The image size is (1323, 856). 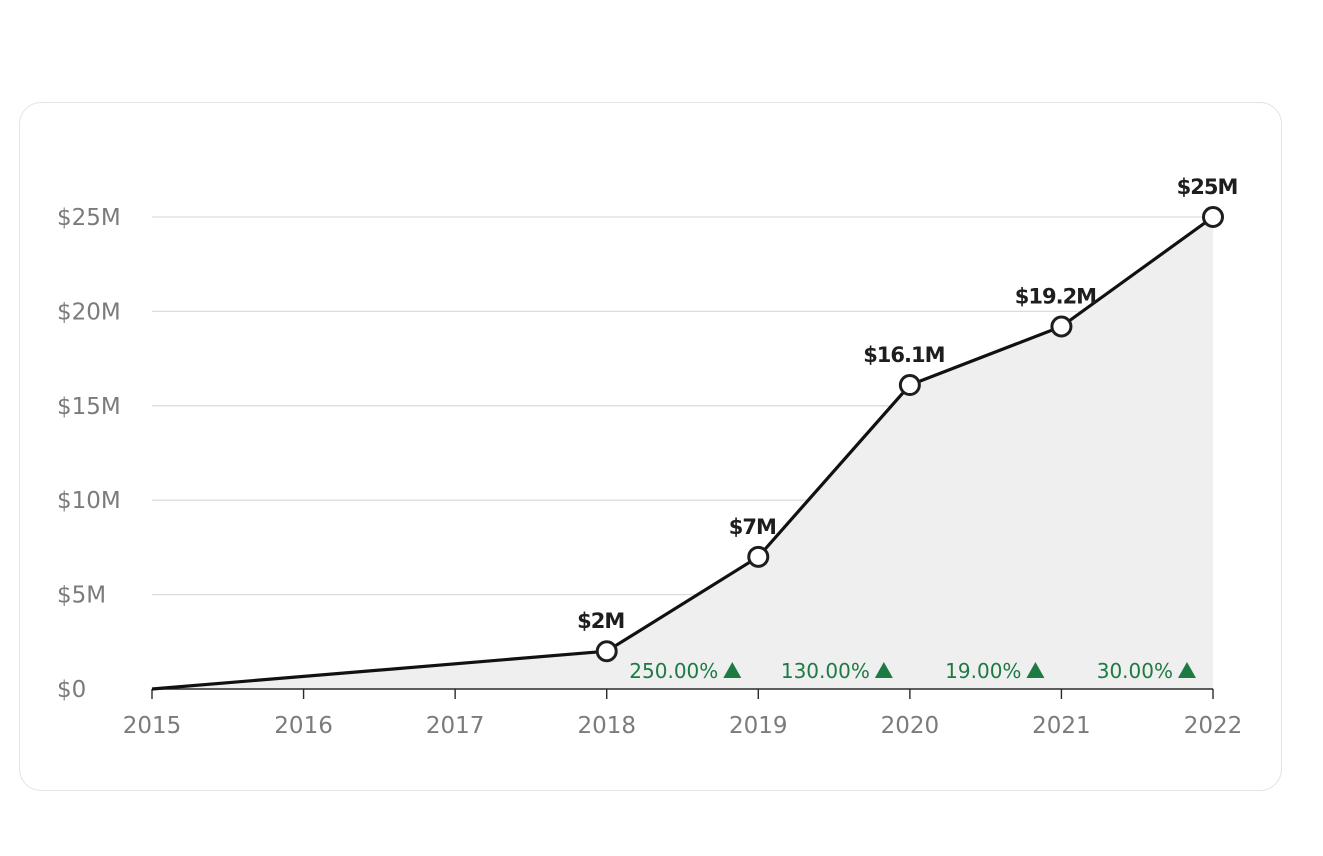 I want to click on y-tick-label: $5M, so click(x=81, y=596).